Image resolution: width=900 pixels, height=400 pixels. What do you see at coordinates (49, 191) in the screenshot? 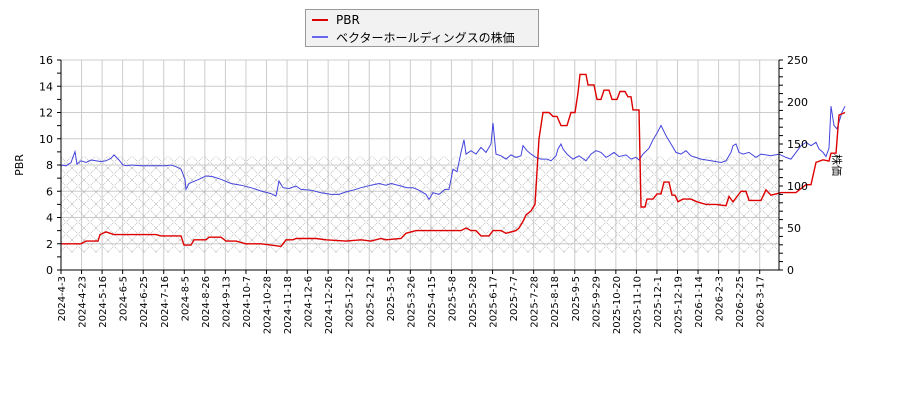
I see `left-tick-label: 6` at bounding box center [49, 191].